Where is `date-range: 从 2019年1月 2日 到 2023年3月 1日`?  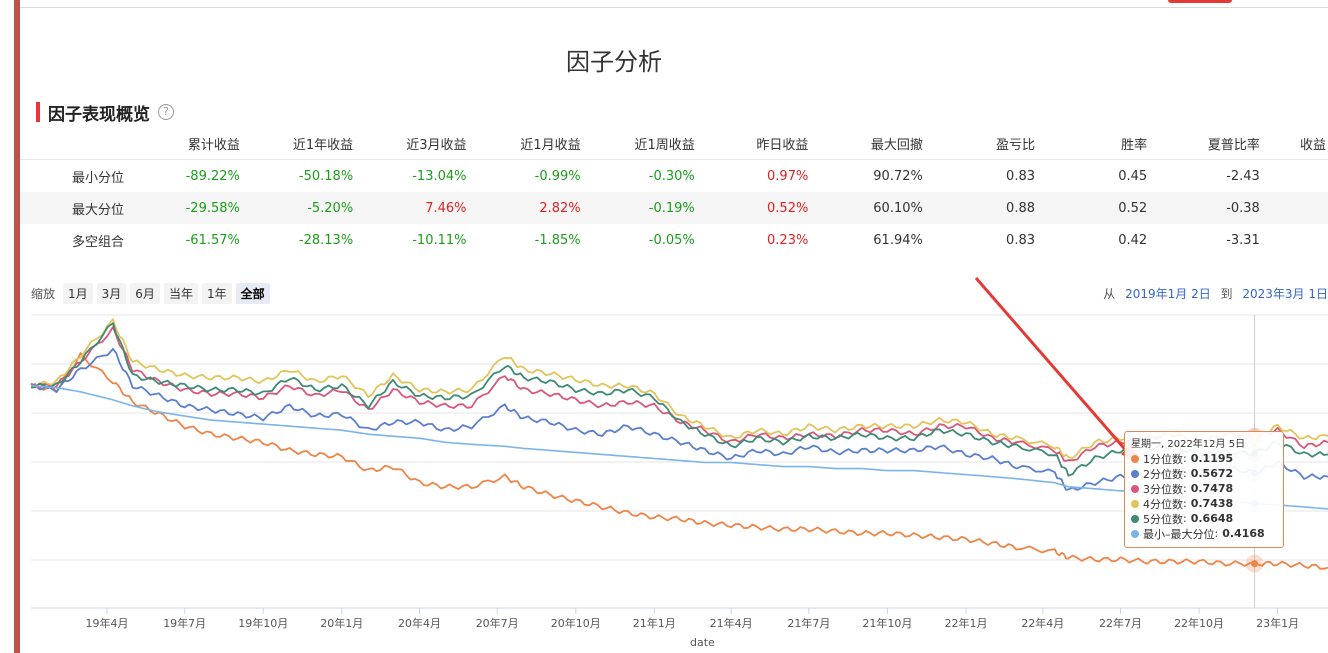
date-range: 从 2019年1月 2日 到 2023年3月 1日 is located at coordinates (1215, 293).